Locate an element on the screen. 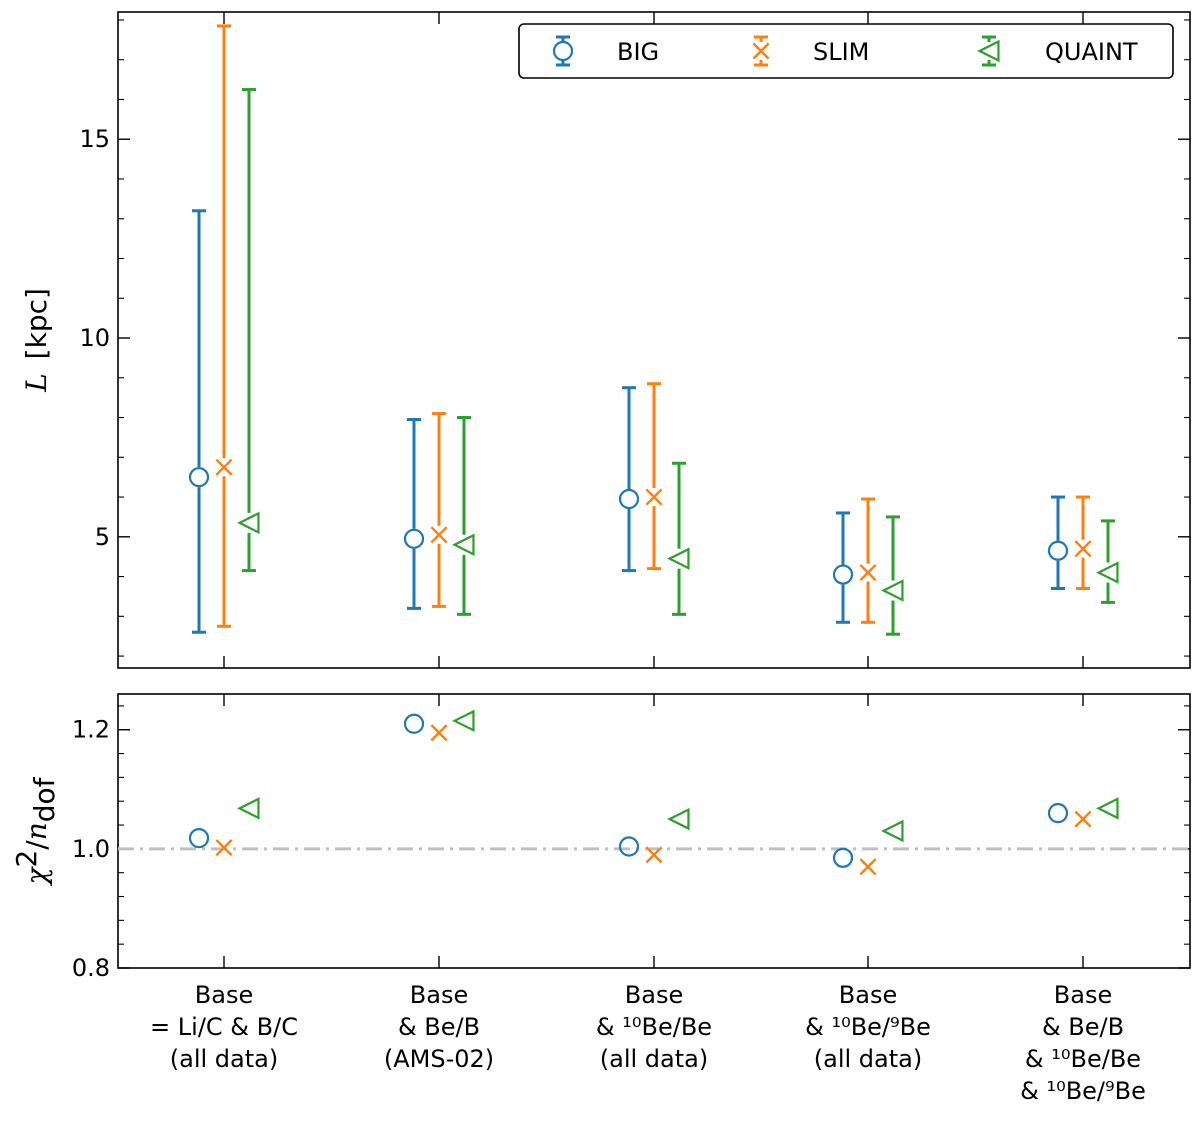 The width and height of the screenshot is (1200, 1123). category-label: Base & Be/B (AMS-02) is located at coordinates (439, 1027).